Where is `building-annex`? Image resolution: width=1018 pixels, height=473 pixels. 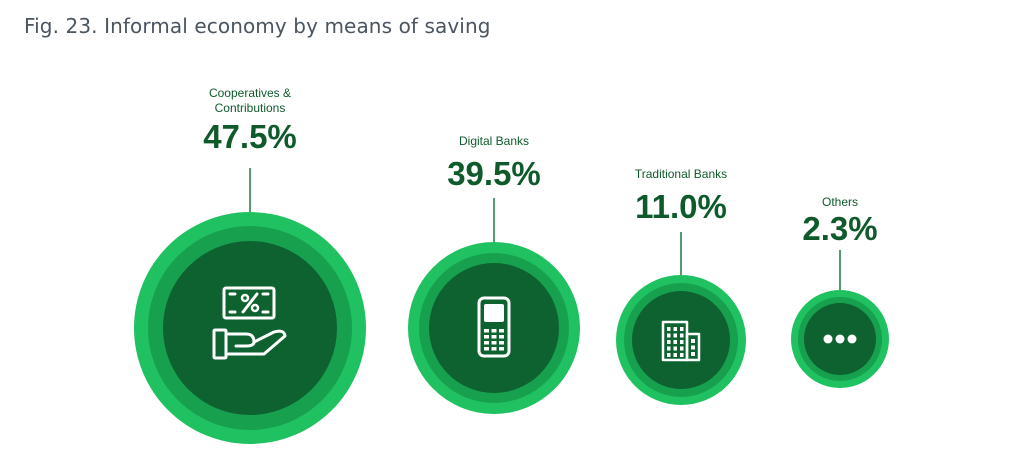 building-annex is located at coordinates (693, 347).